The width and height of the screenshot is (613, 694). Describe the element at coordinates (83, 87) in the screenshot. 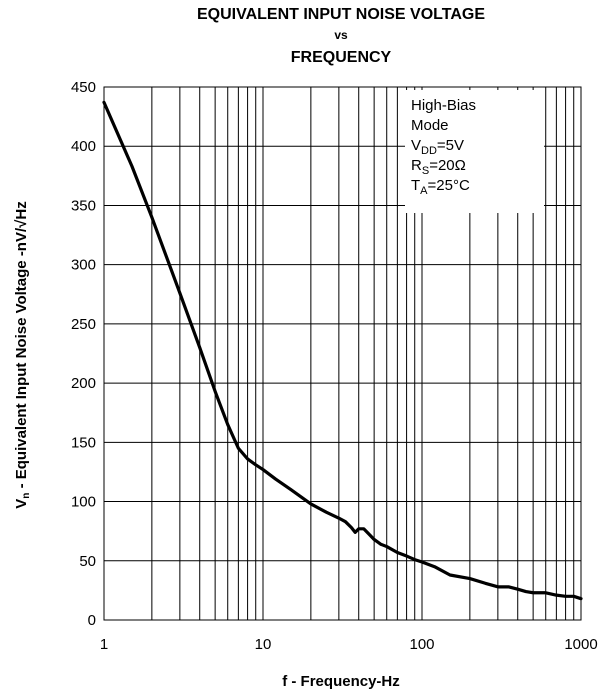

I see `y-tick-label: 450` at that location.